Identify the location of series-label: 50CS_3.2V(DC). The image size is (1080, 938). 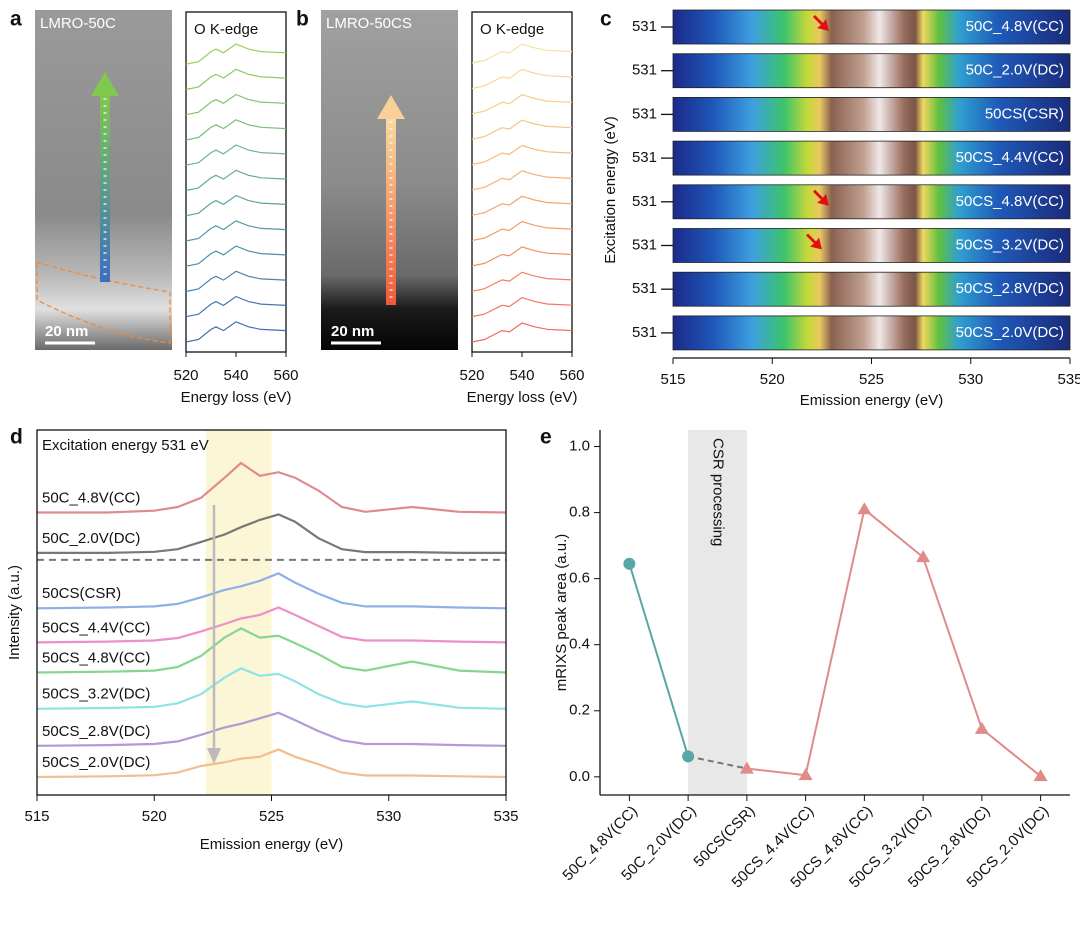
(96, 694).